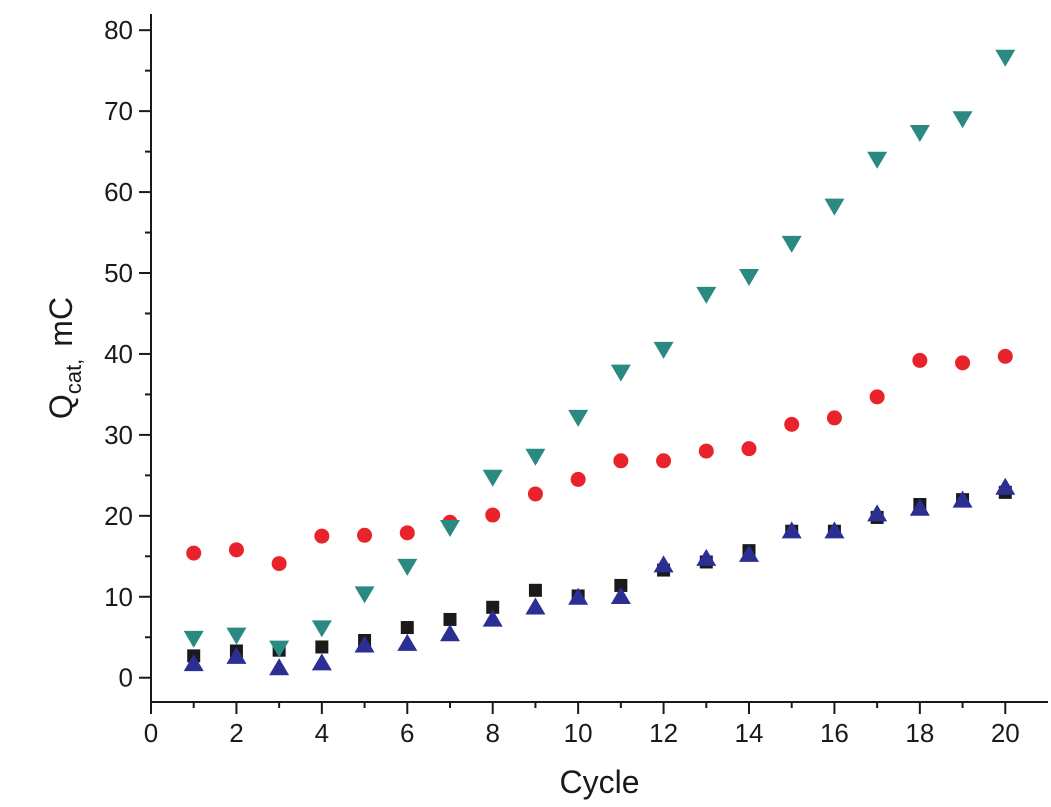 This screenshot has width=1051, height=807. I want to click on y-ticks: 0 10 20 30 40 50 60 70 80, so click(127, 354).